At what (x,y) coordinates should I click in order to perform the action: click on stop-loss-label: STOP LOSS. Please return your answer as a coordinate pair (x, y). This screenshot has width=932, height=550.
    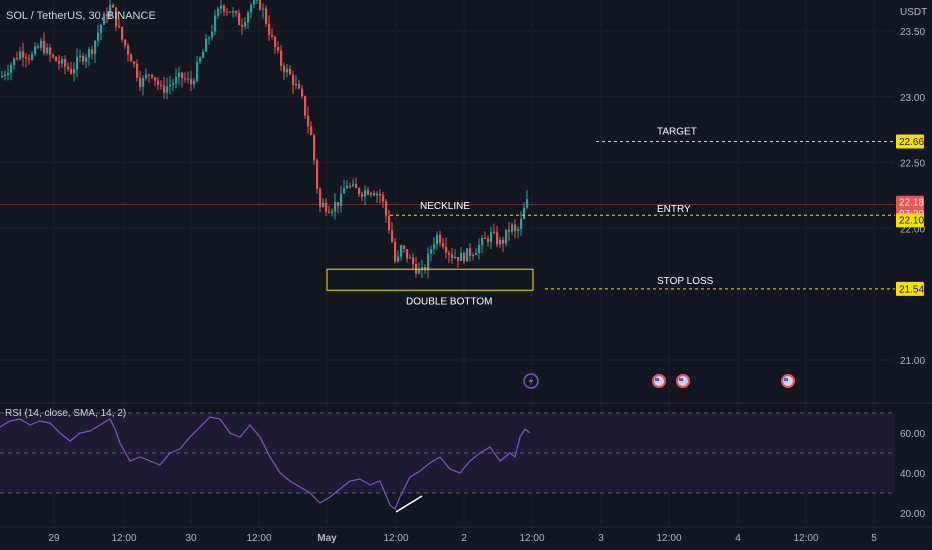
    Looking at the image, I should click on (685, 281).